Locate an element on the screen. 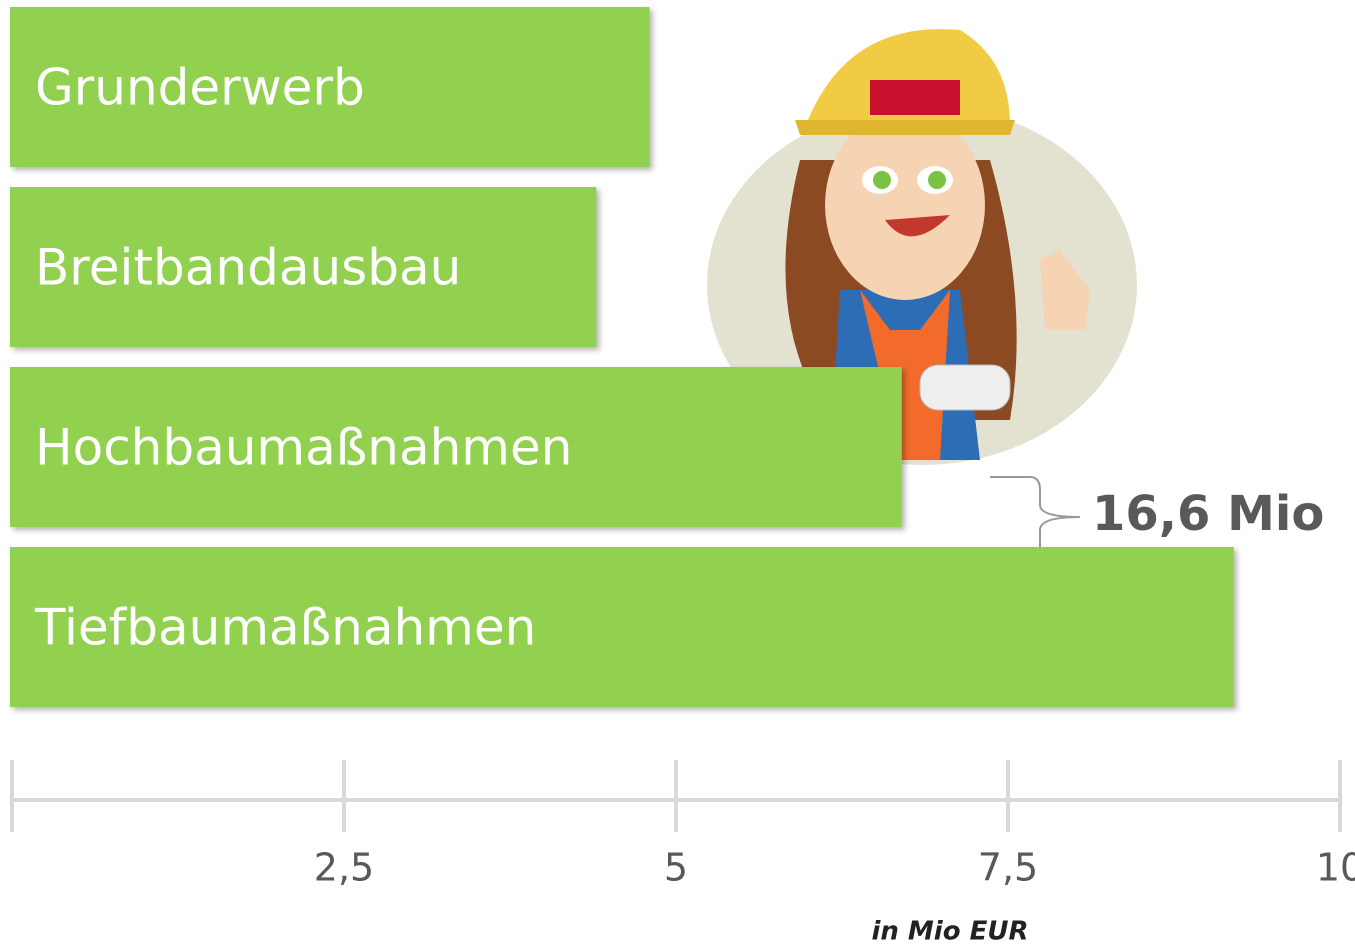 Image resolution: width=1355 pixels, height=946 pixels. x-tick-label: 5 is located at coordinates (676, 868).